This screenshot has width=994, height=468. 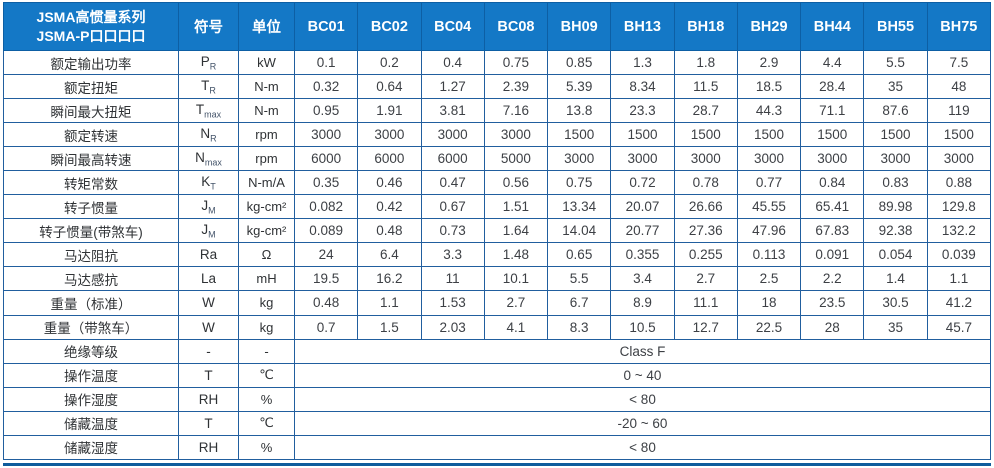 I want to click on cell-value: 8.3, so click(x=579, y=327).